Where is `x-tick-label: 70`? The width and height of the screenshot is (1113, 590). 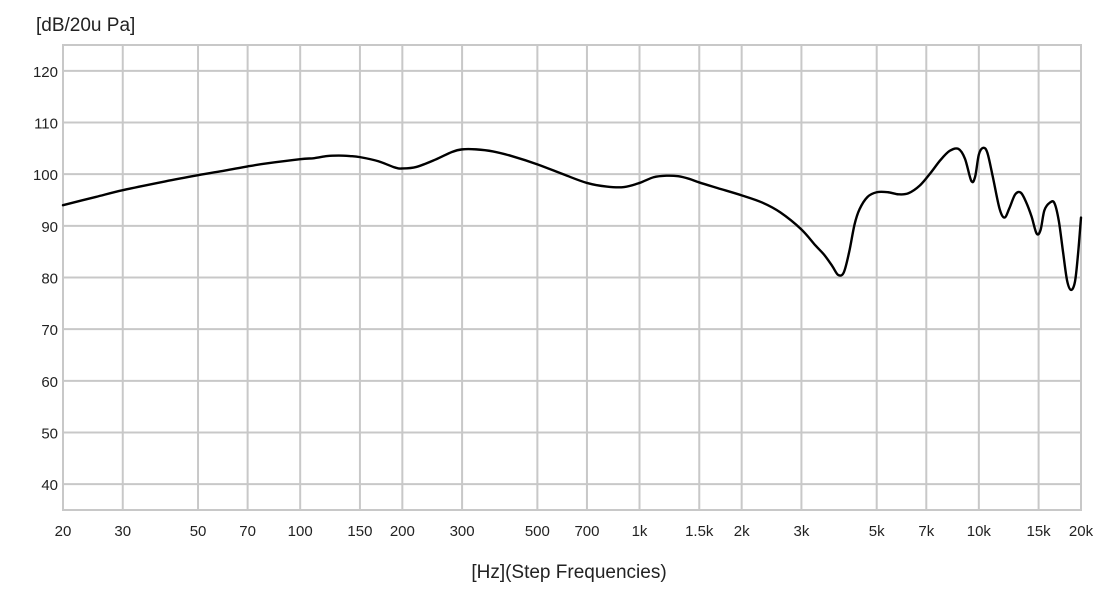
x-tick-label: 70 is located at coordinates (247, 531).